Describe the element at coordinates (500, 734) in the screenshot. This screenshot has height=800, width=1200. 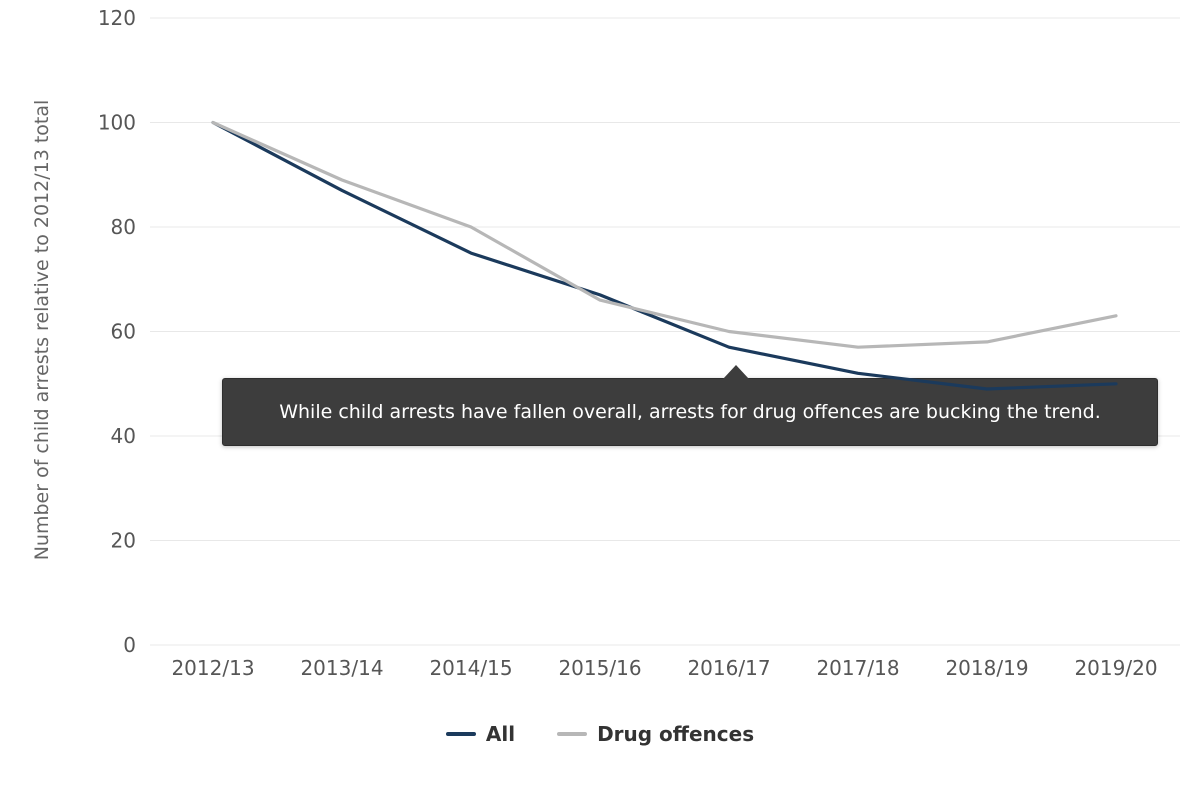
I see `legend-label-all: All` at that location.